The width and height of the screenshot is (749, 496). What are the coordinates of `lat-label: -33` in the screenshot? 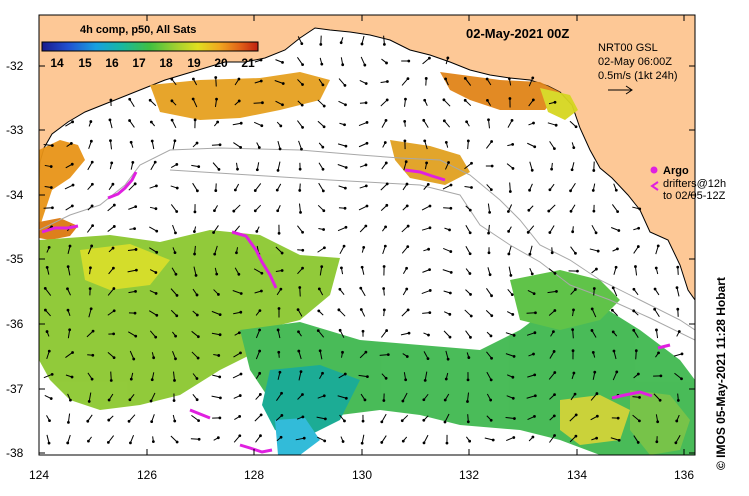 It's located at (15, 130).